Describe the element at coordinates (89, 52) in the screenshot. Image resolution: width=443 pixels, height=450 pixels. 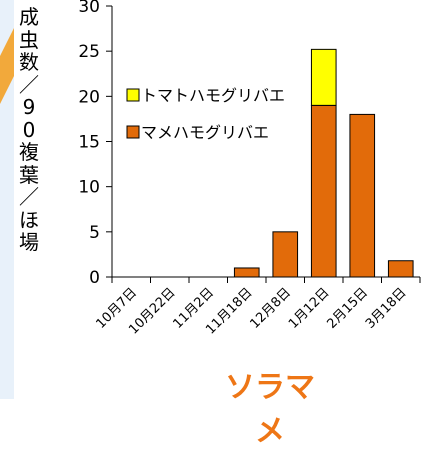
I see `y-tick-label: 25` at that location.